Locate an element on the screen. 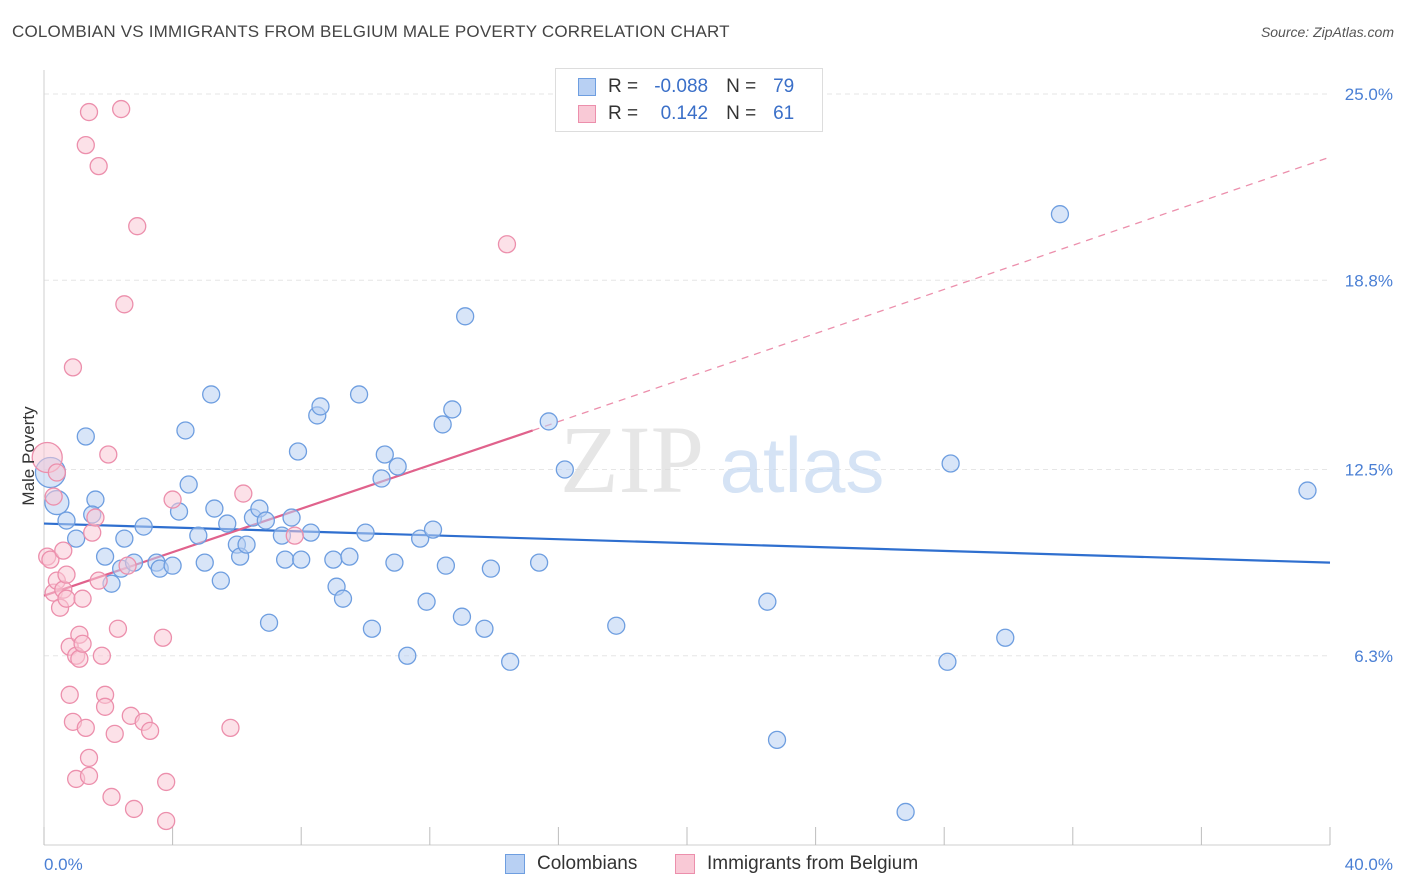 The height and width of the screenshot is (892, 1406). y-axis-label: Male Poverty is located at coordinates (28, 456).